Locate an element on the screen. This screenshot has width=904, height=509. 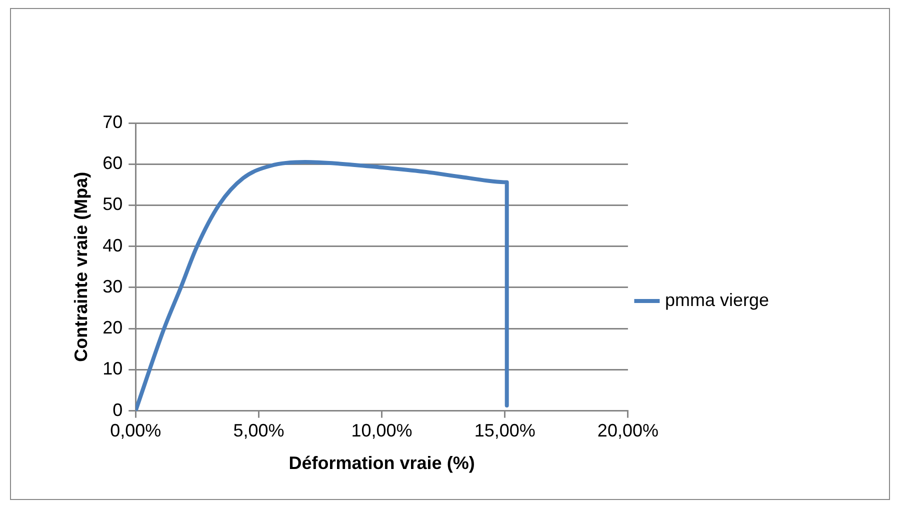
y-tick-label: 30 is located at coordinates (112, 286).